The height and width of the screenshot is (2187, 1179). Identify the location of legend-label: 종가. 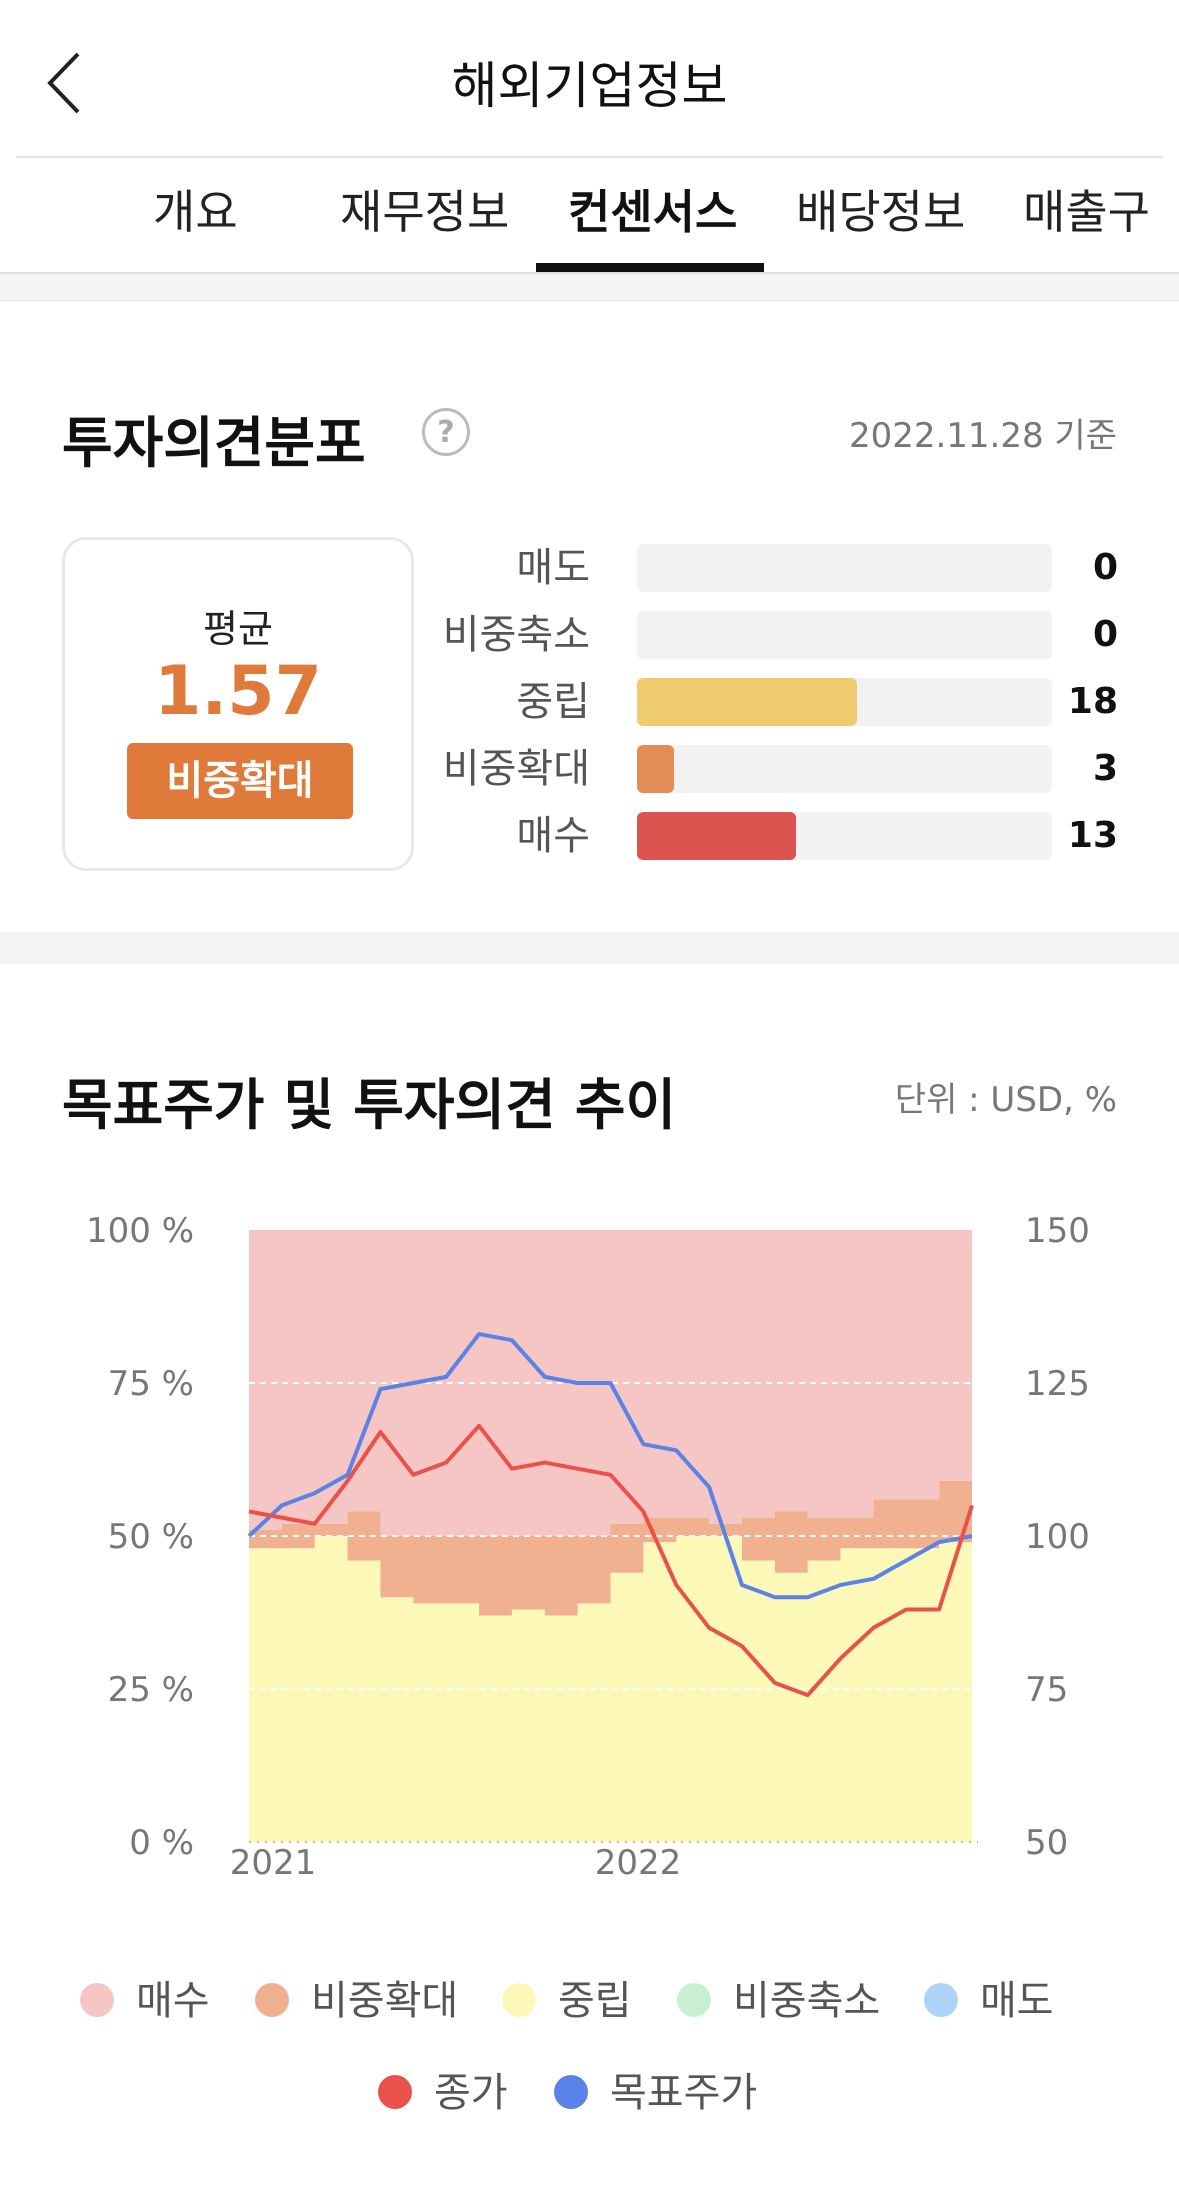
(471, 2093).